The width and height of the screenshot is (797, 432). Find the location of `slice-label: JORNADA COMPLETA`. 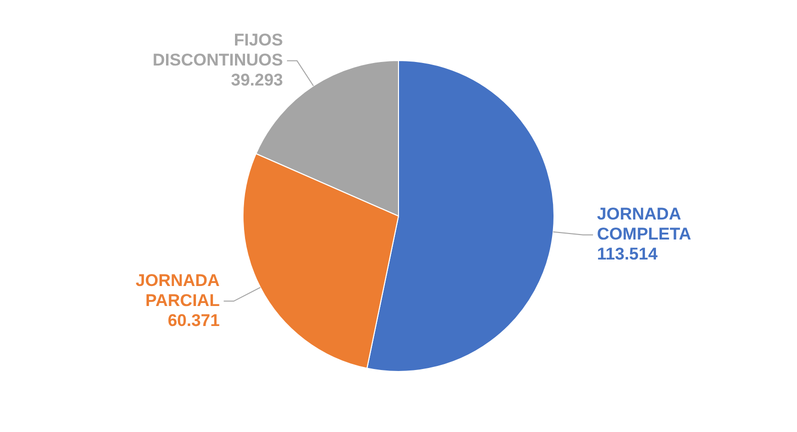

slice-label: JORNADA COMPLETA is located at coordinates (644, 224).